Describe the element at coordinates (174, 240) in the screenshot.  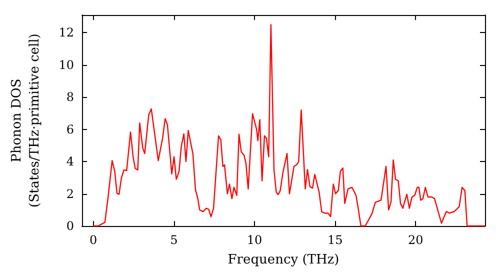
I see `x-tick-label: 5` at that location.